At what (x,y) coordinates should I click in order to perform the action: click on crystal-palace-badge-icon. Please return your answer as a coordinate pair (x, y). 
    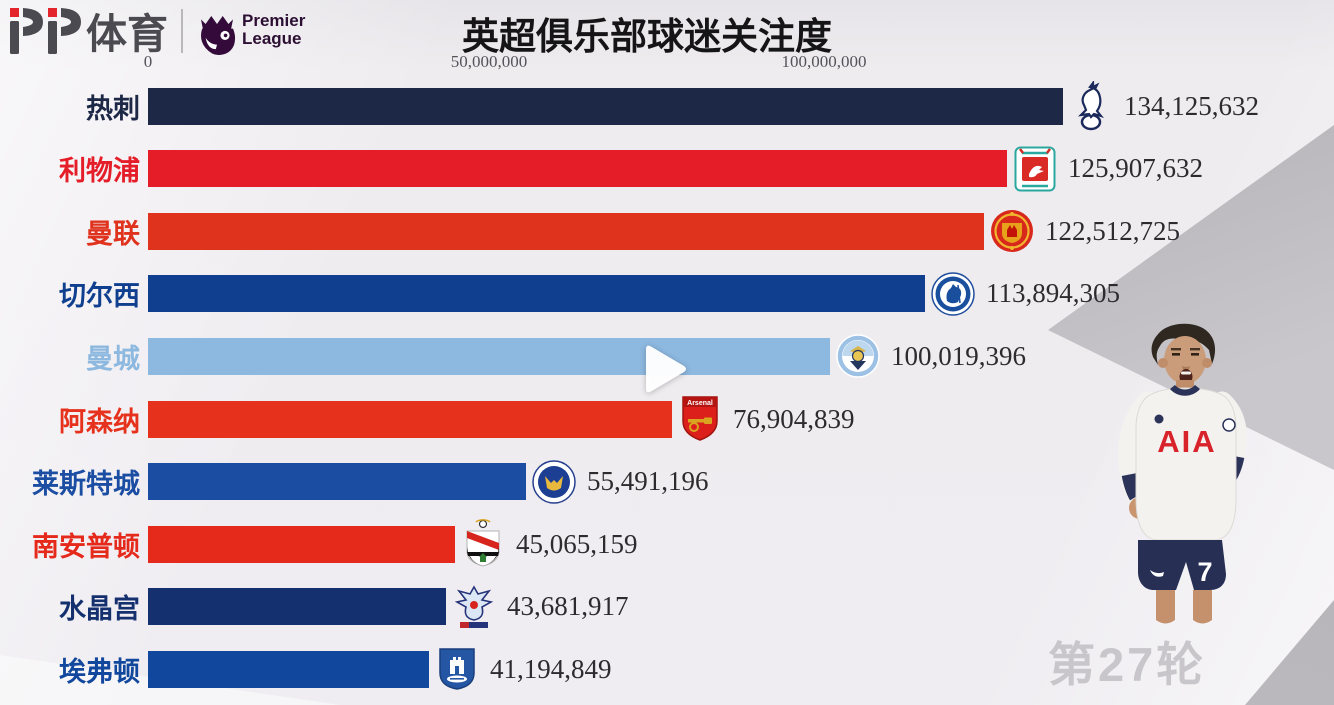
    Looking at the image, I should click on (474, 607).